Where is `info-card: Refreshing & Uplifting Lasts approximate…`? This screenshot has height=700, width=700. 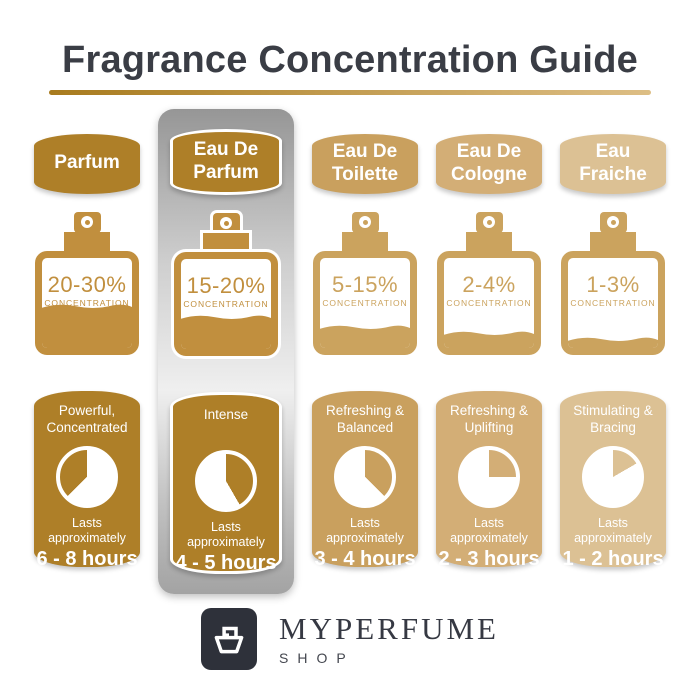 info-card: Refreshing & Uplifting Lasts approximate… is located at coordinates (489, 480).